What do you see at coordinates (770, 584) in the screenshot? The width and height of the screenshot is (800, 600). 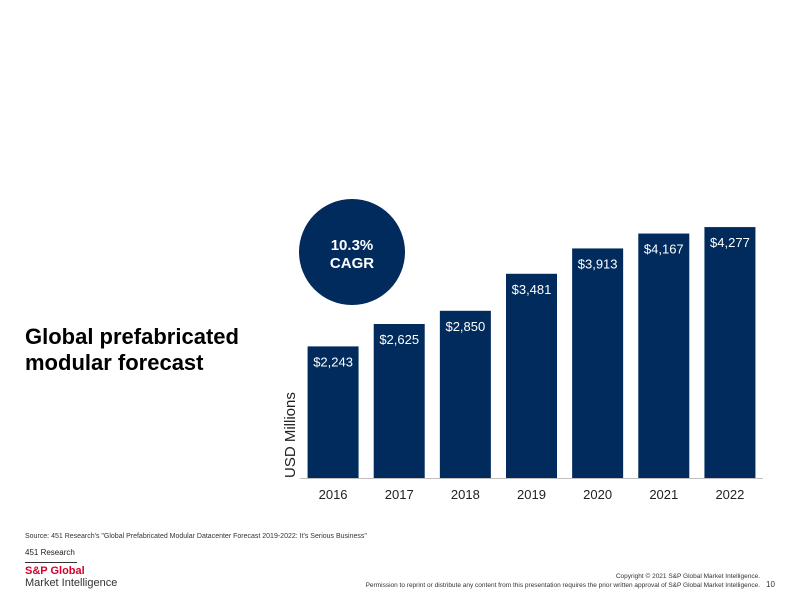 I see `page-number: 10` at bounding box center [770, 584].